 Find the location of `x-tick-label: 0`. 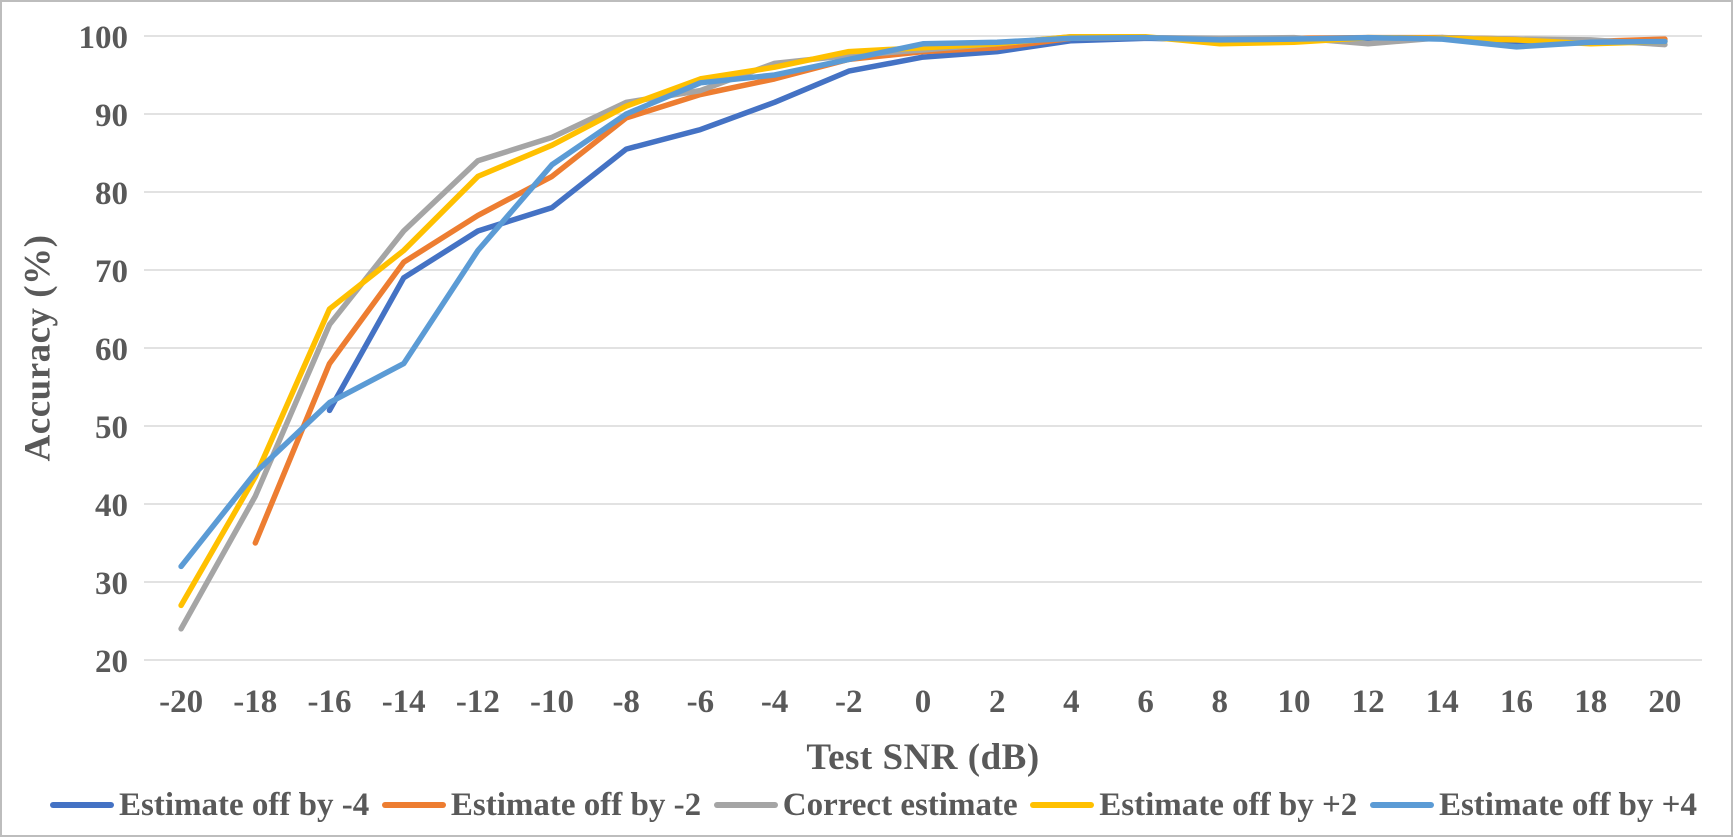

x-tick-label: 0 is located at coordinates (923, 702).